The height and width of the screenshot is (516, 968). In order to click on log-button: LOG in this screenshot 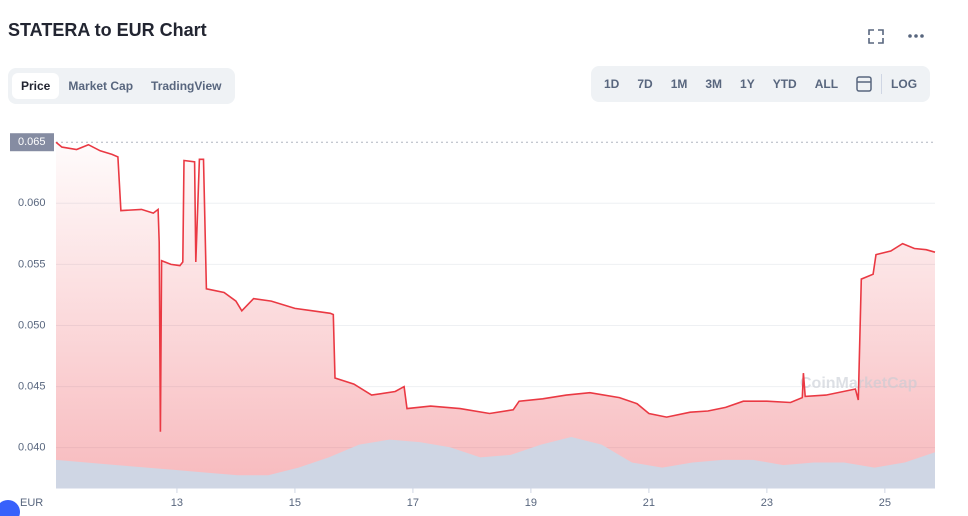, I will do `click(904, 84)`.